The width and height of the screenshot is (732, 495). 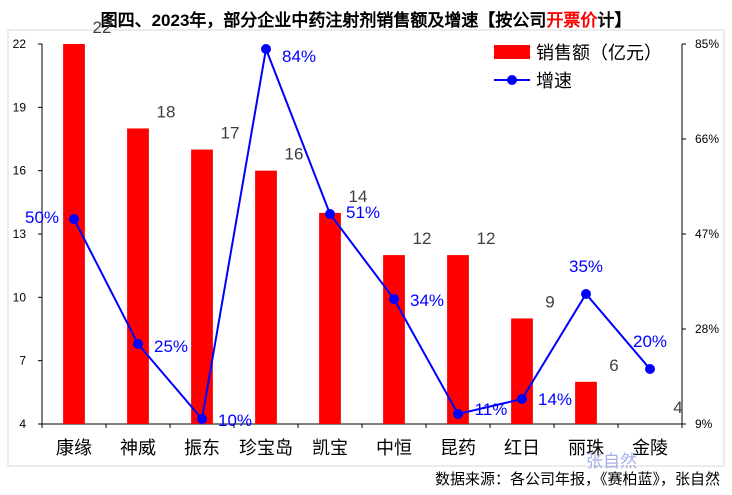 What do you see at coordinates (358, 196) in the screenshot?
I see `bar-value-label: 14` at bounding box center [358, 196].